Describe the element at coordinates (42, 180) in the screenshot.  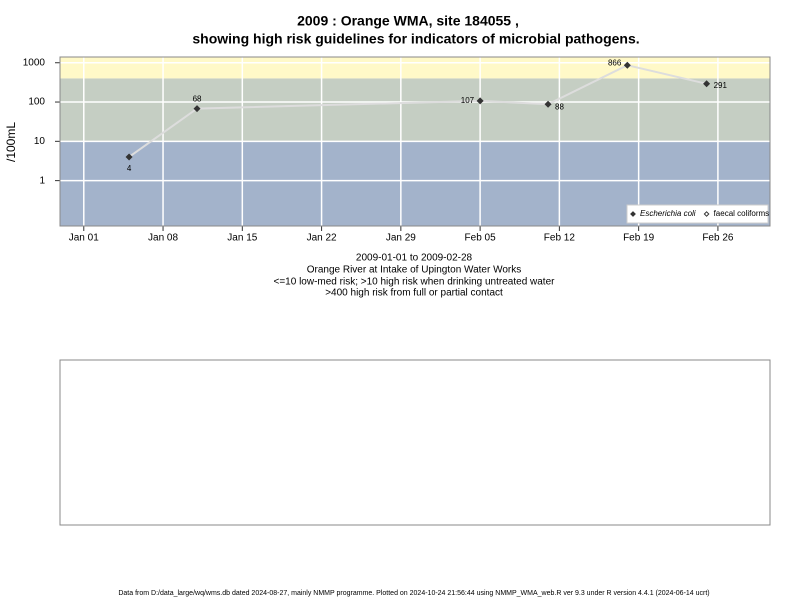
I see `y-tick-label: 1` at that location.